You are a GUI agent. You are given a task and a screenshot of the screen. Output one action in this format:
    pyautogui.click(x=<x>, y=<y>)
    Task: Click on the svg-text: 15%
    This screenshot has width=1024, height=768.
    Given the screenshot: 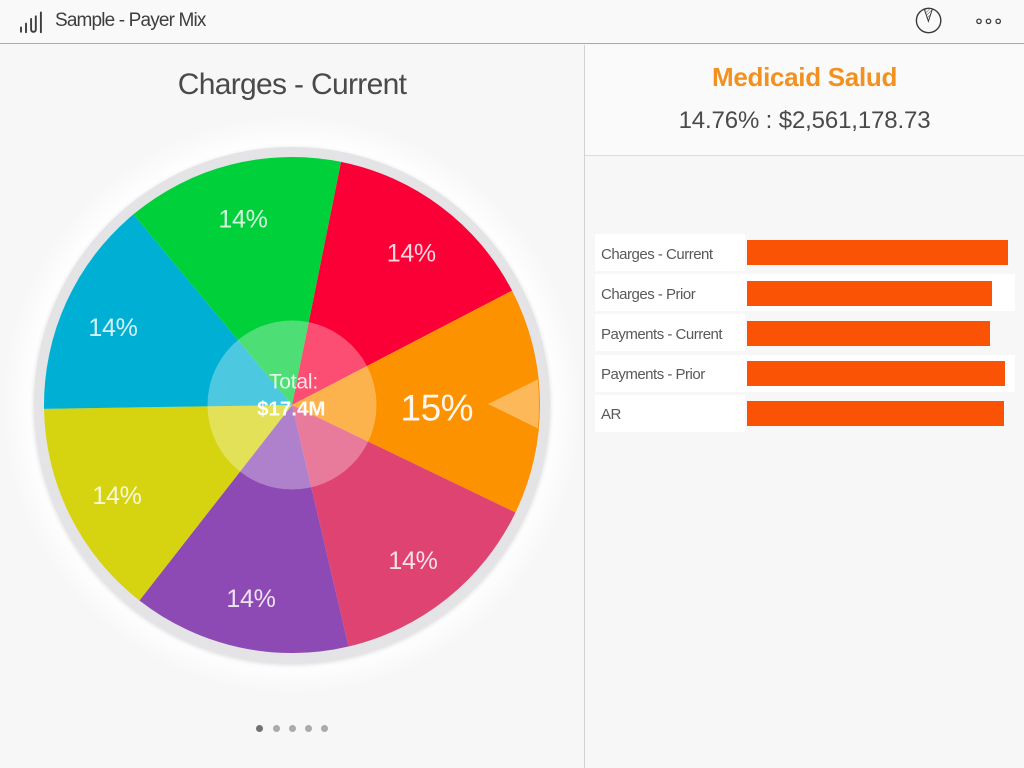 What is the action you would take?
    pyautogui.click(x=437, y=407)
    